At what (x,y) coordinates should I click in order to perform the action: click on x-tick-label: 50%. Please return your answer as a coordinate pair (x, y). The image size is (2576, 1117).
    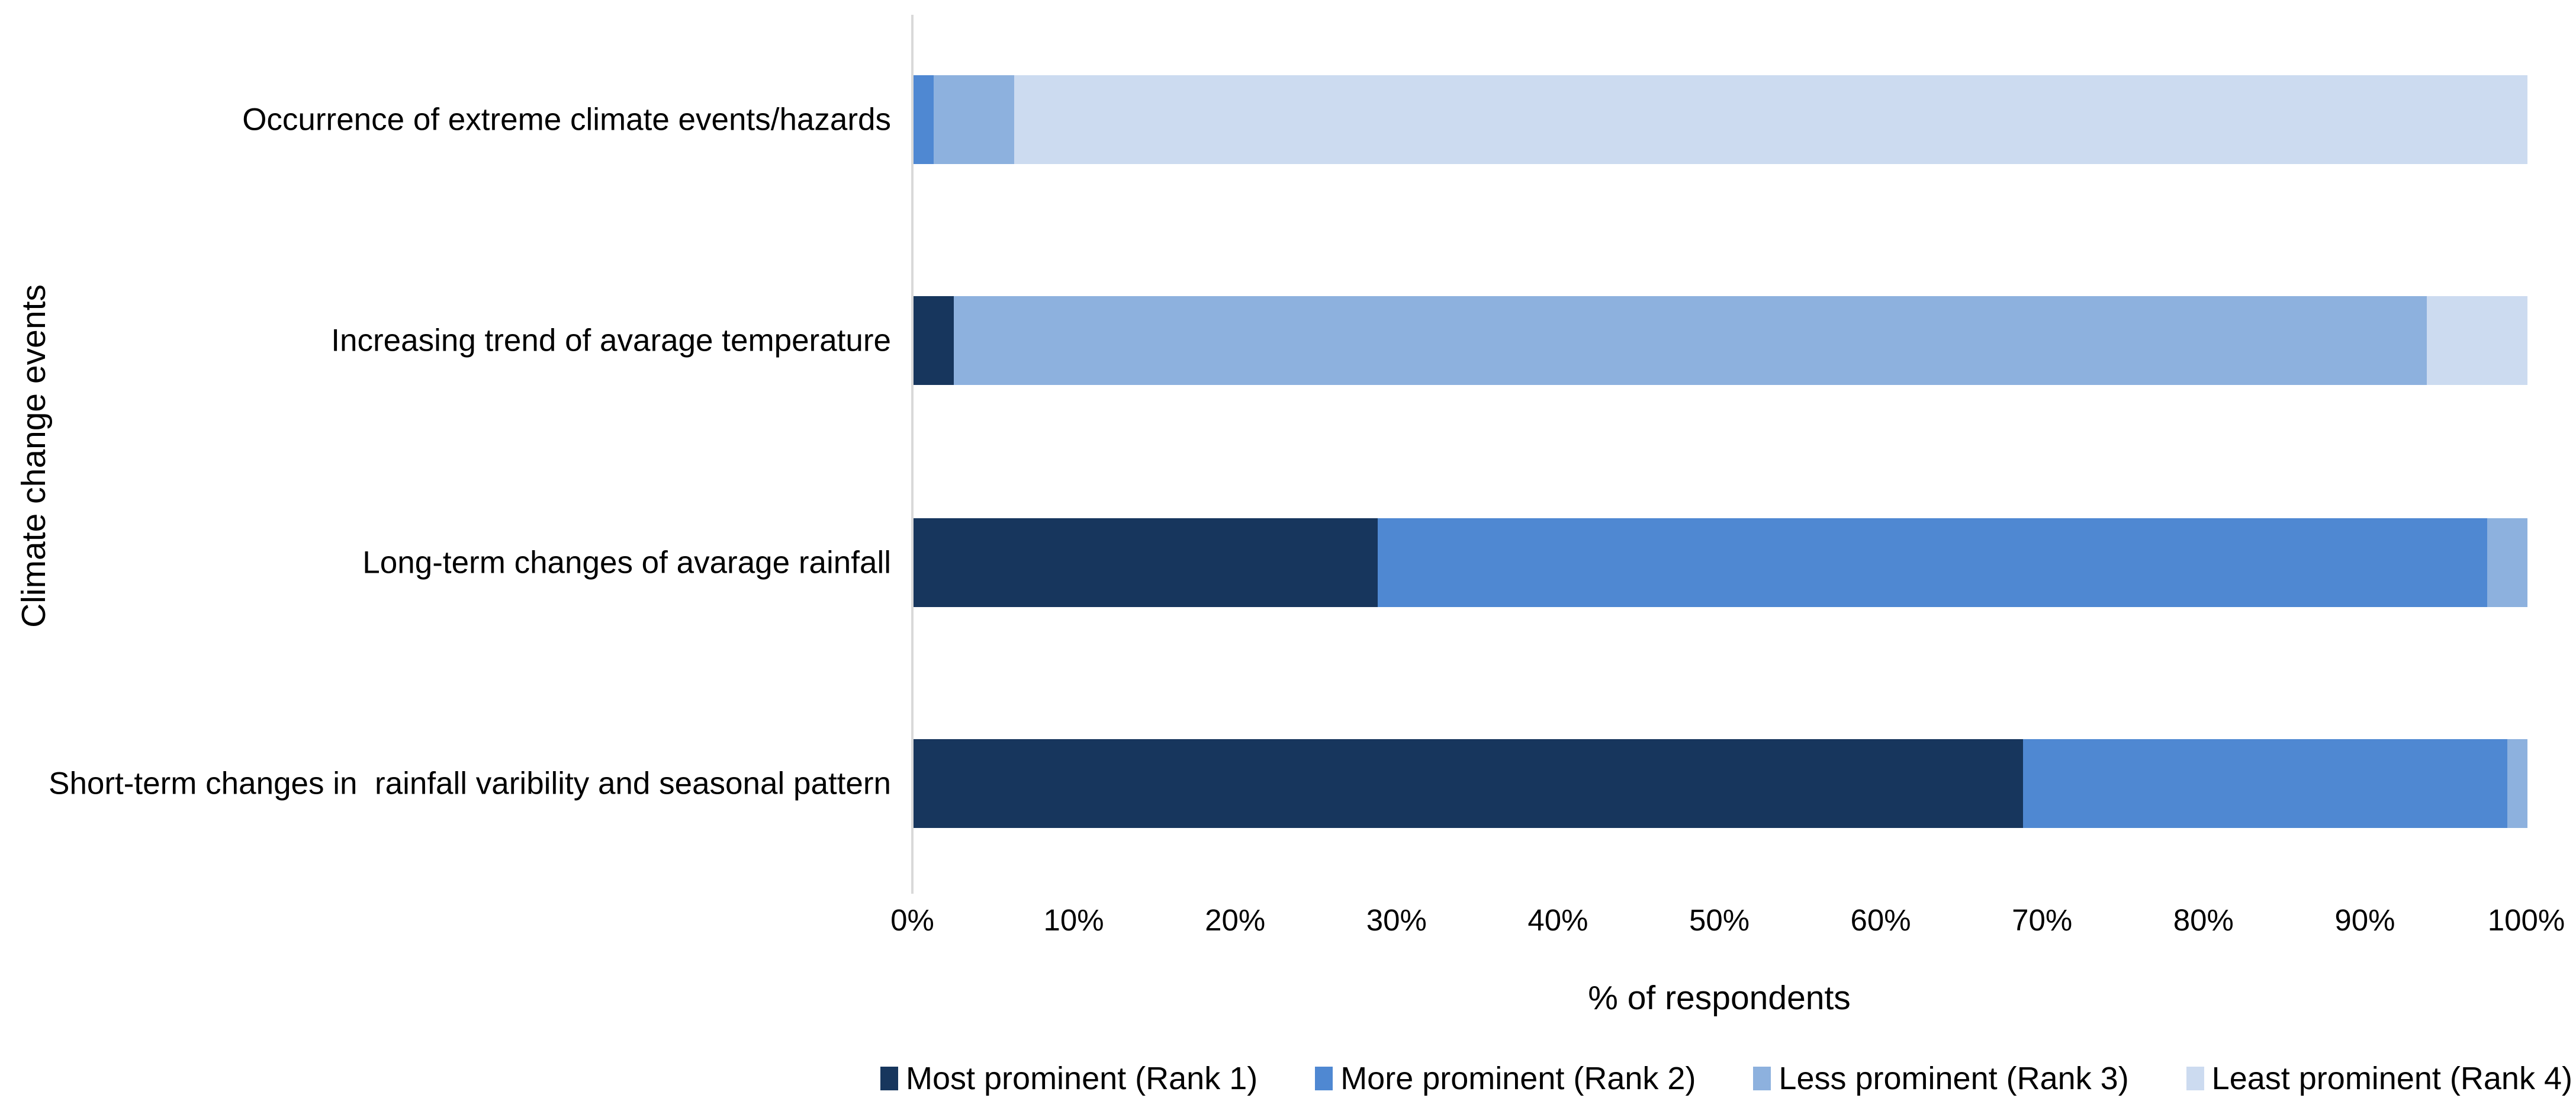
    Looking at the image, I should click on (1719, 920).